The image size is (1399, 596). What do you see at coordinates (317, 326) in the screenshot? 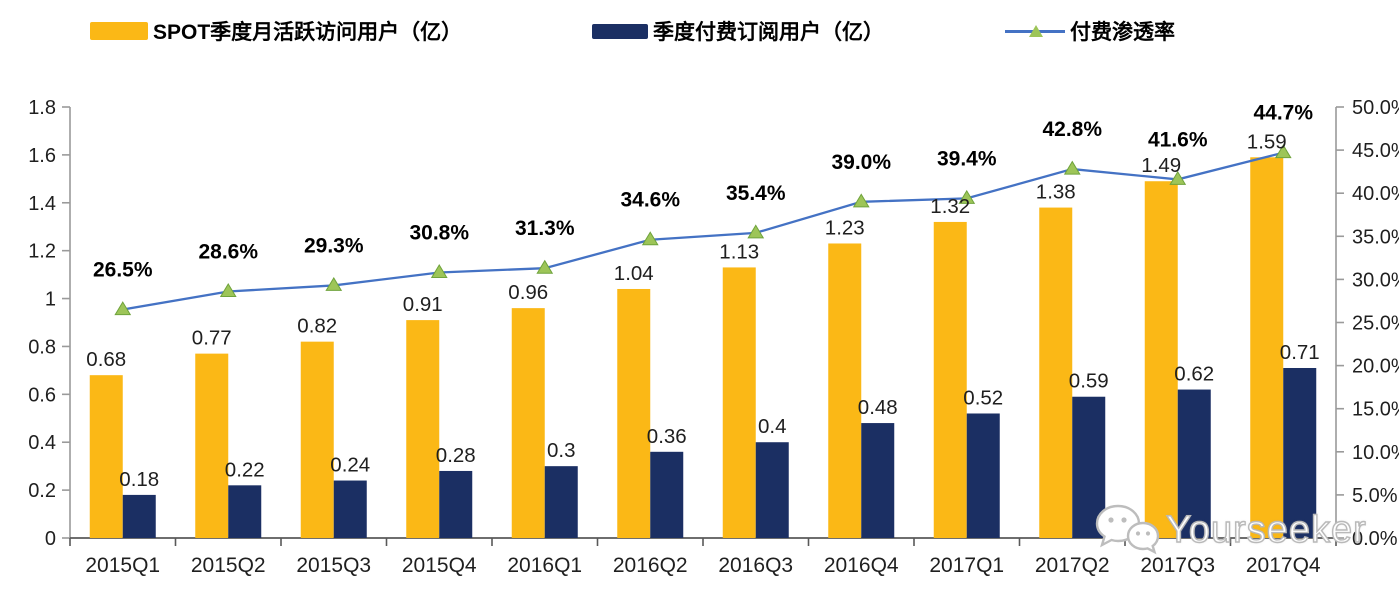
I see `mau-value-label: 0.82` at bounding box center [317, 326].